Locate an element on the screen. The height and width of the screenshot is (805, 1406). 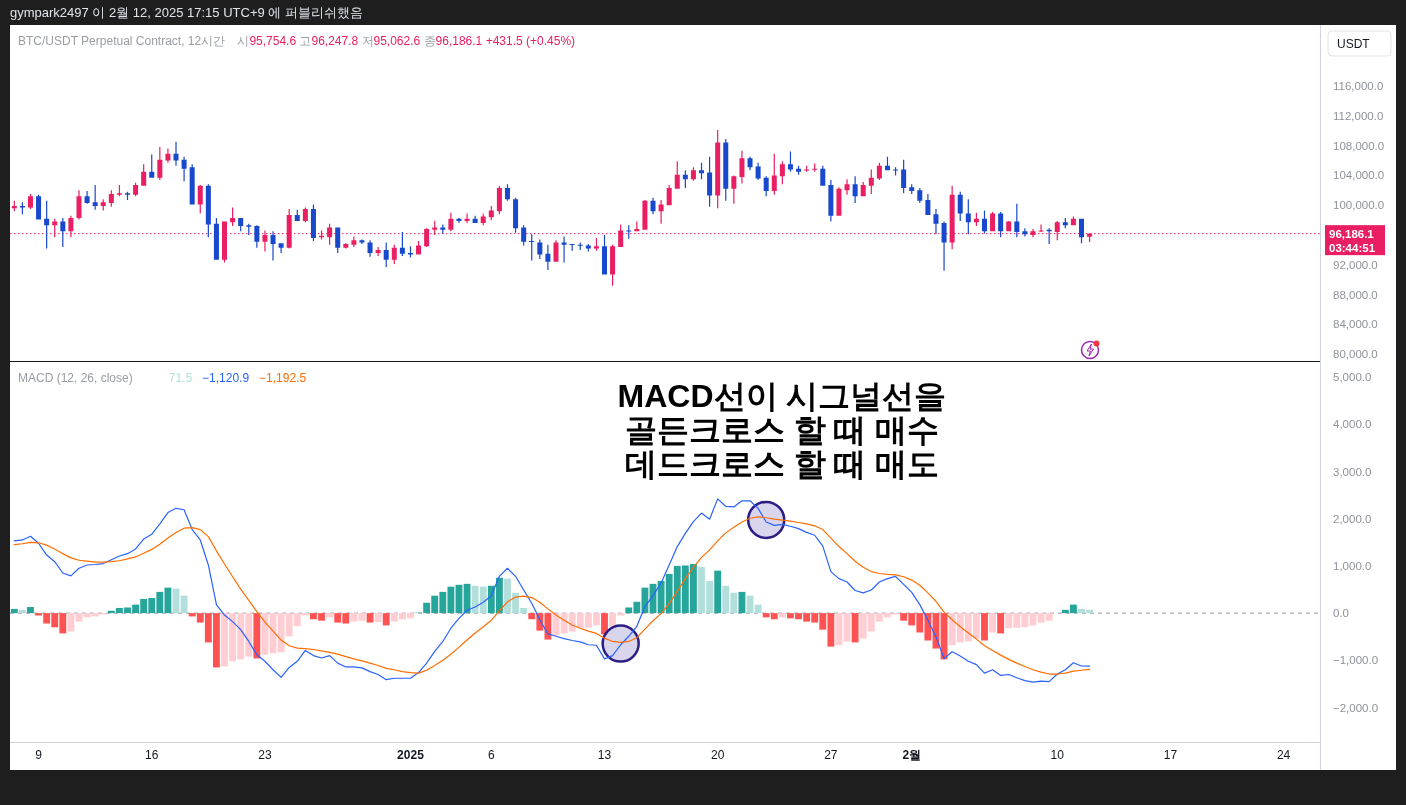
text: MACD (12, 26, close) is located at coordinates (75, 378).